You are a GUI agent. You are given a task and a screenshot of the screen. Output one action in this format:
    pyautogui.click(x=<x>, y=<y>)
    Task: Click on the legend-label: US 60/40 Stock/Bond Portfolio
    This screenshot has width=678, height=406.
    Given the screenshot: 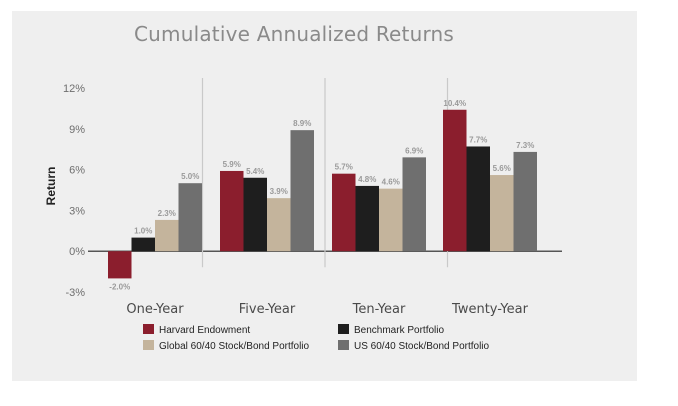 What is the action you would take?
    pyautogui.click(x=422, y=346)
    